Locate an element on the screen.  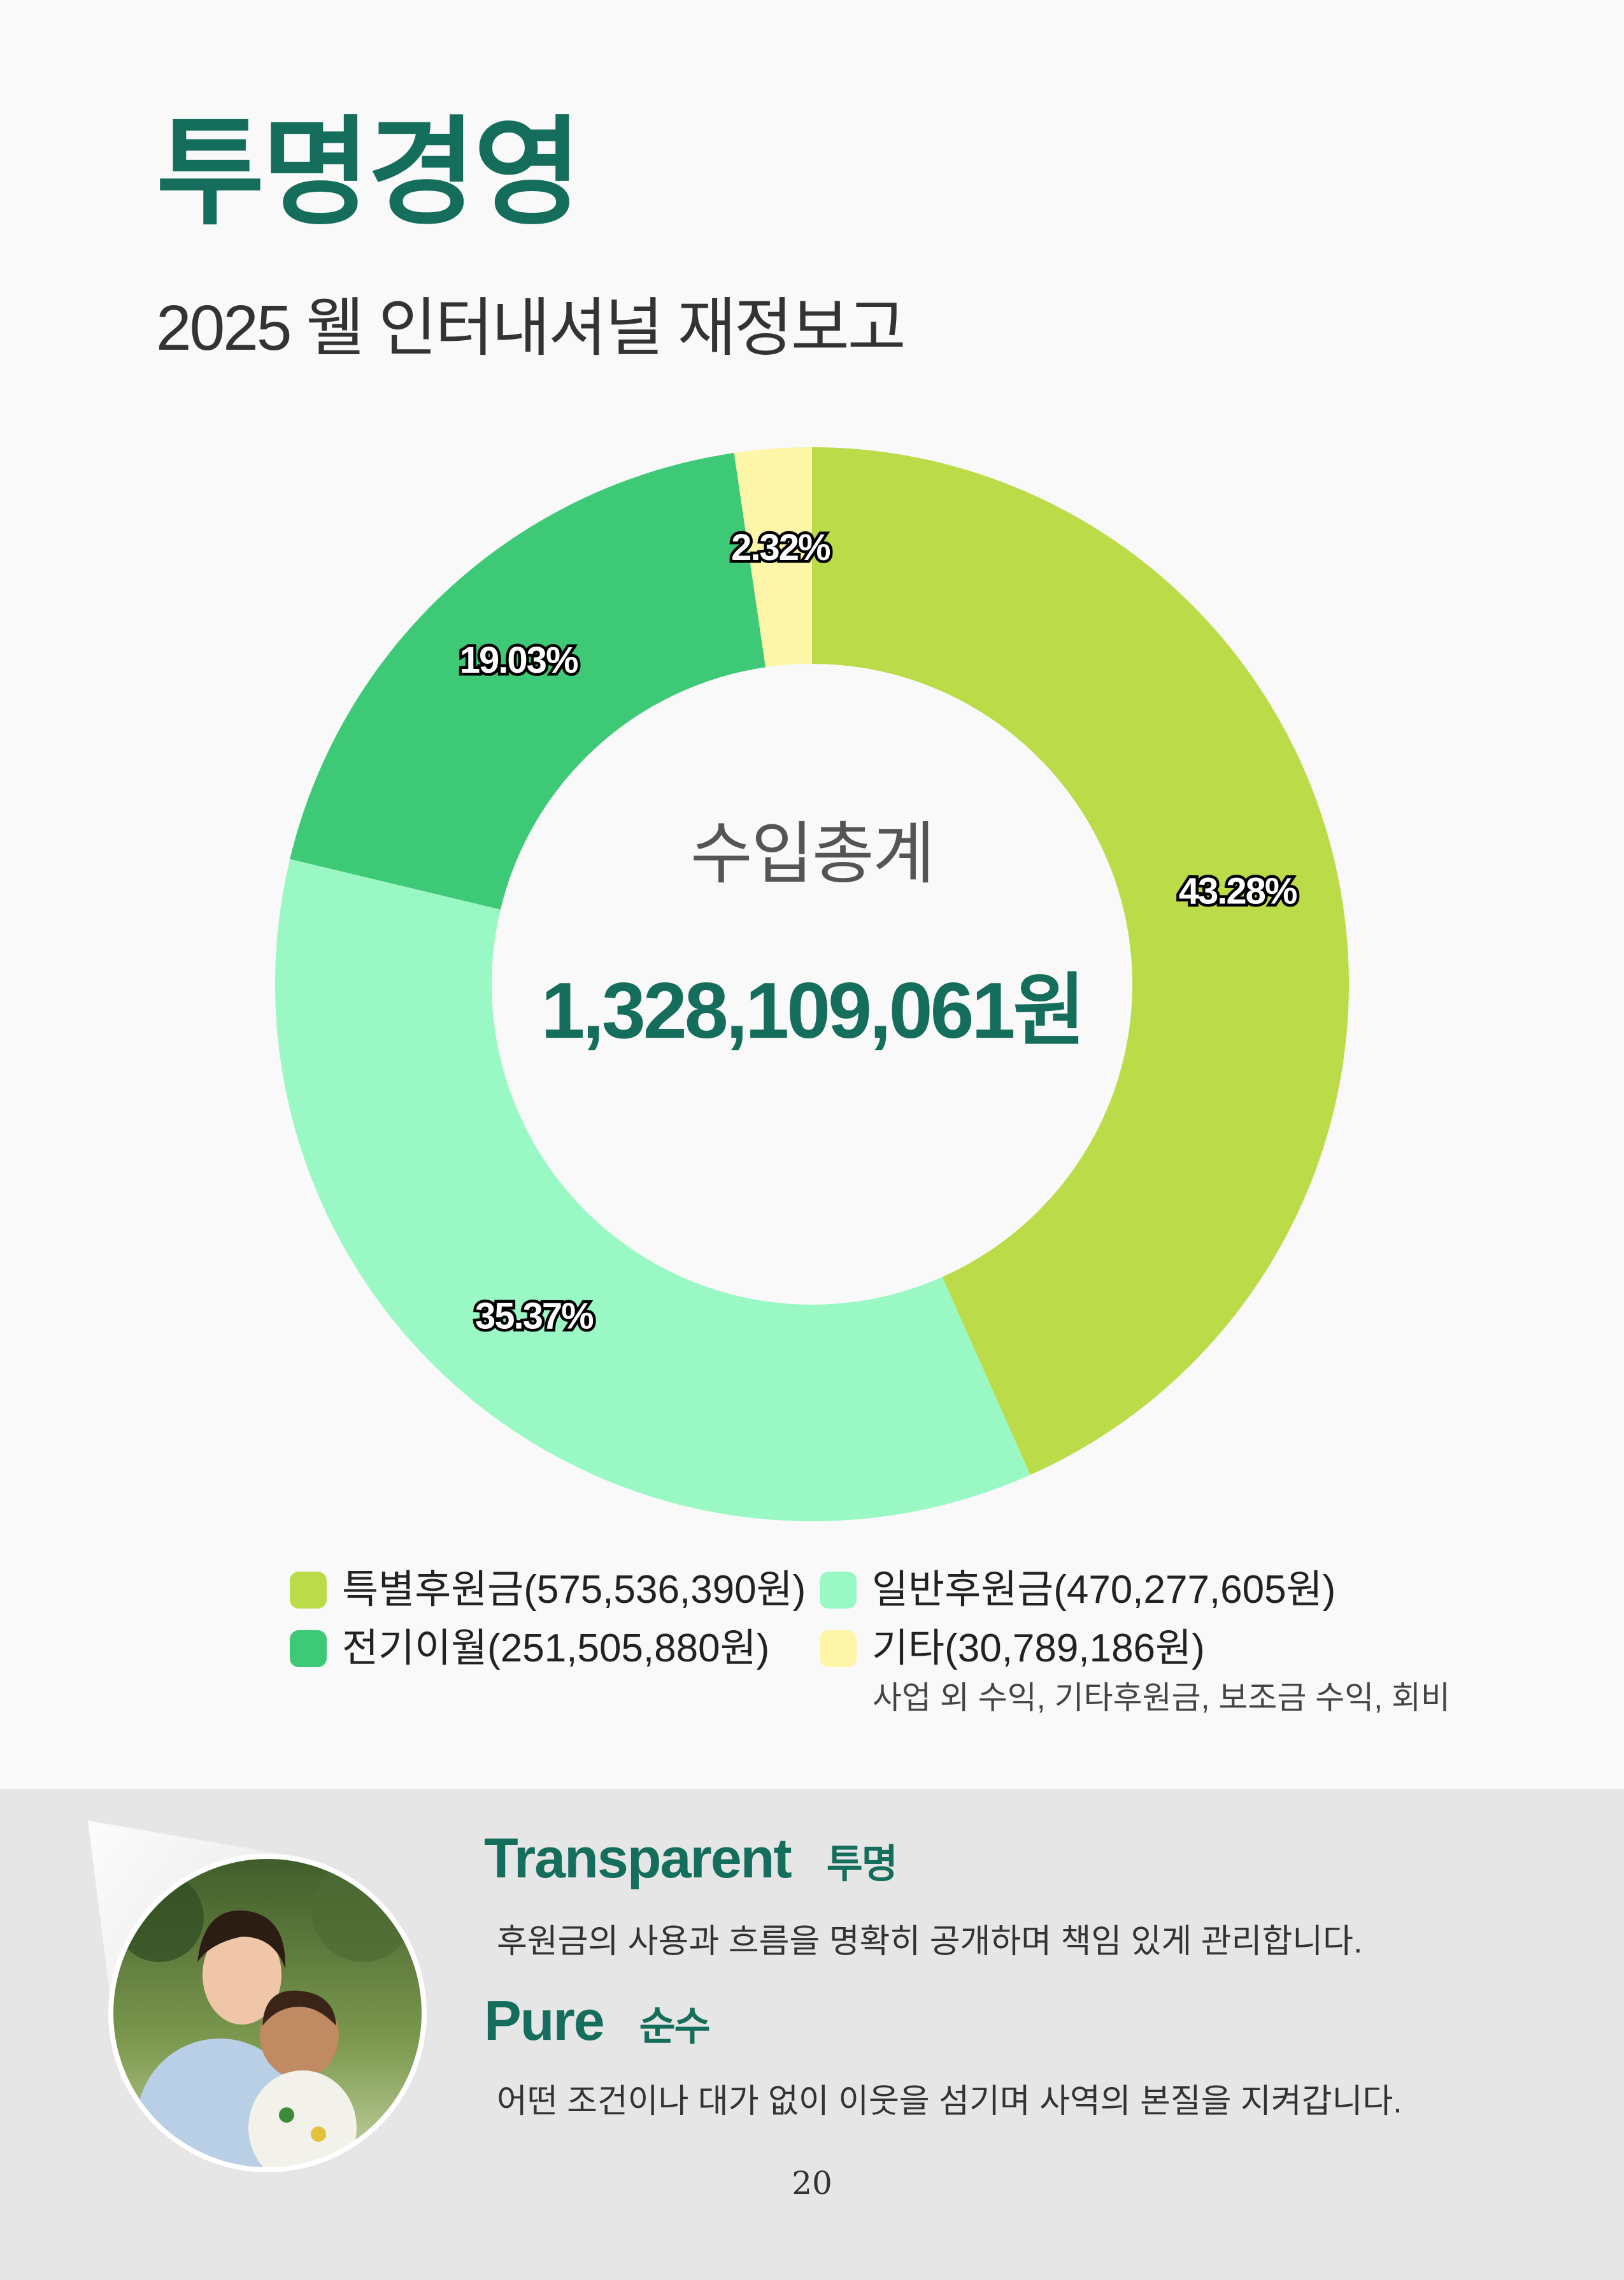
legend-item-general: 일반후원금(470,277,605원) is located at coordinates (1078, 1590).